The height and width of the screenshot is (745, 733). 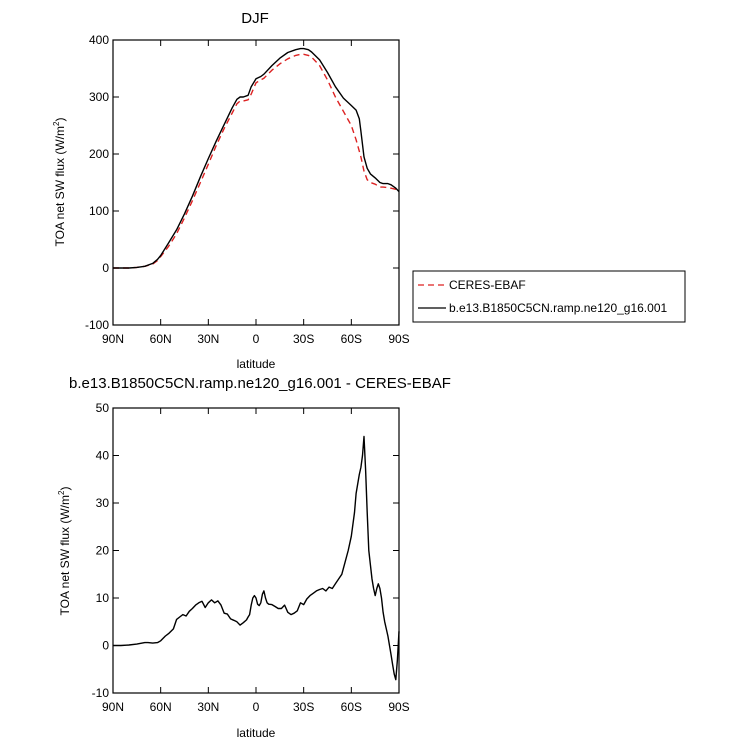 What do you see at coordinates (59, 182) in the screenshot?
I see `top-y-axis-label: TOA net SW flux (W/m2)` at bounding box center [59, 182].